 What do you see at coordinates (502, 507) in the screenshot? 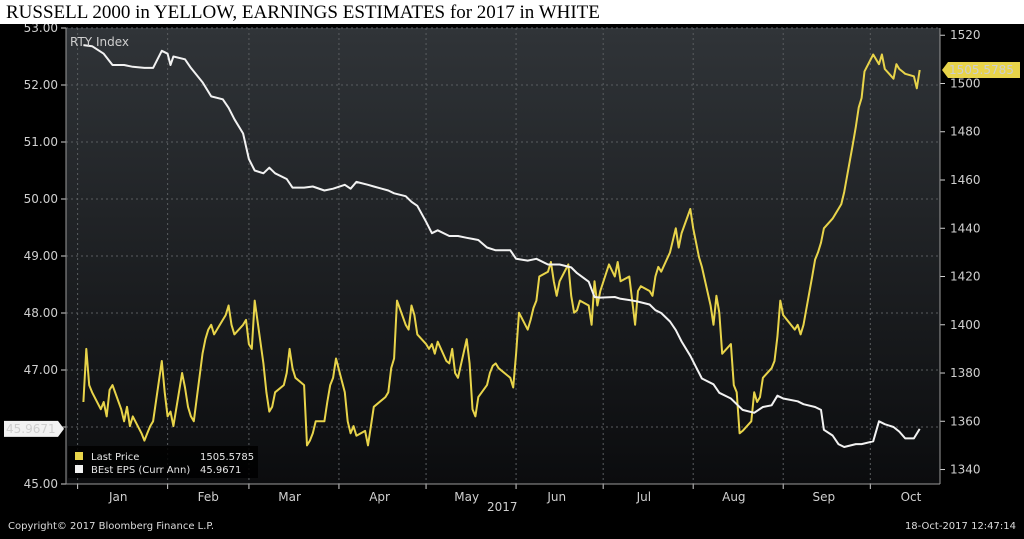
I see `x-year-label: 2017` at bounding box center [502, 507].